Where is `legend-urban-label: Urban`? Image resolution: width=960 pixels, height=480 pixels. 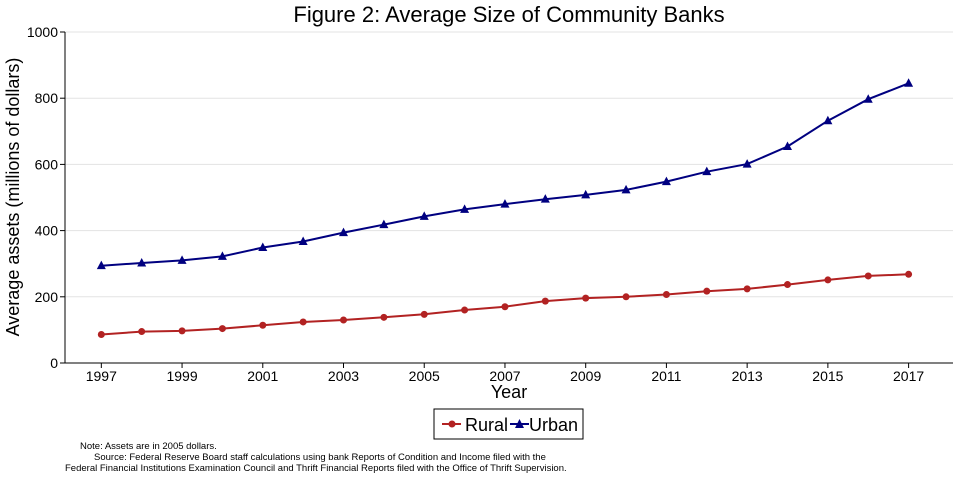 legend-urban-label: Urban is located at coordinates (553, 425).